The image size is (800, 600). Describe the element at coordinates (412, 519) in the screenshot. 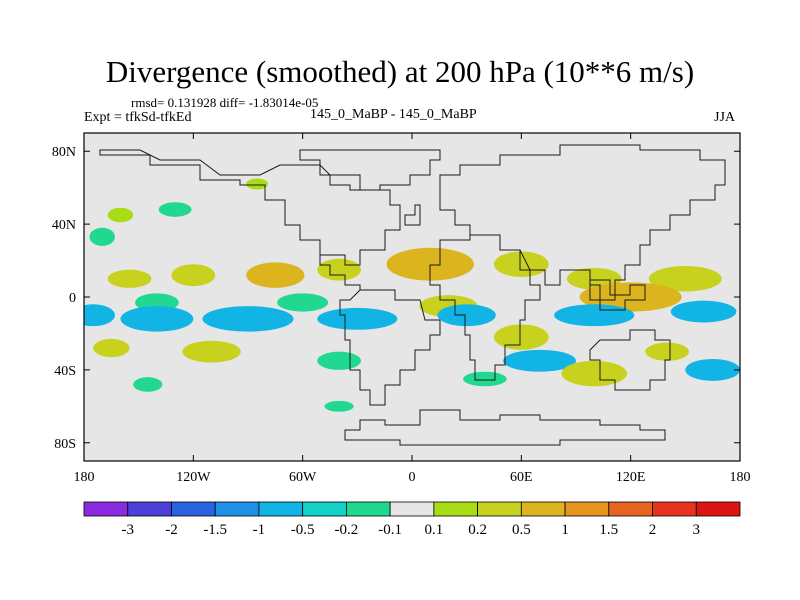

I see `colorbar: -3 -2 -1.5 -1 -0.5 -0.2 -0.1 0.1 0.2 0.5 1 1.5 2 3` at that location.